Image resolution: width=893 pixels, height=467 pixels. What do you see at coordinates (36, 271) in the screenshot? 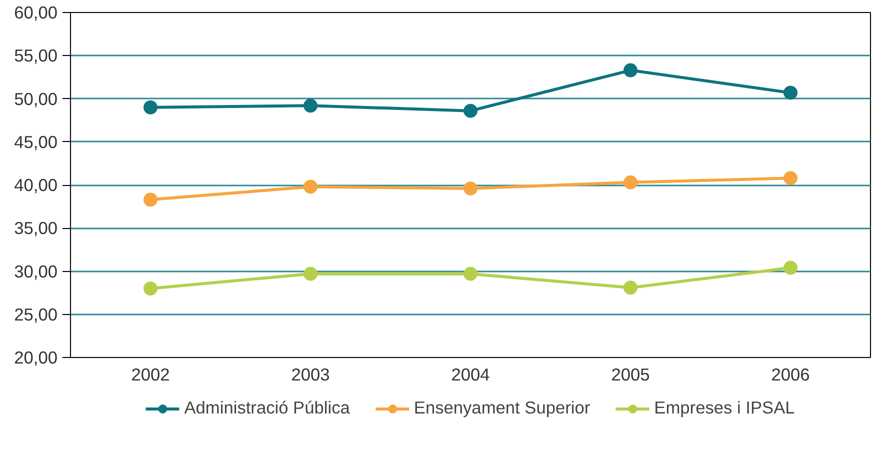
I see `y-tick-label: 30,00` at bounding box center [36, 271].